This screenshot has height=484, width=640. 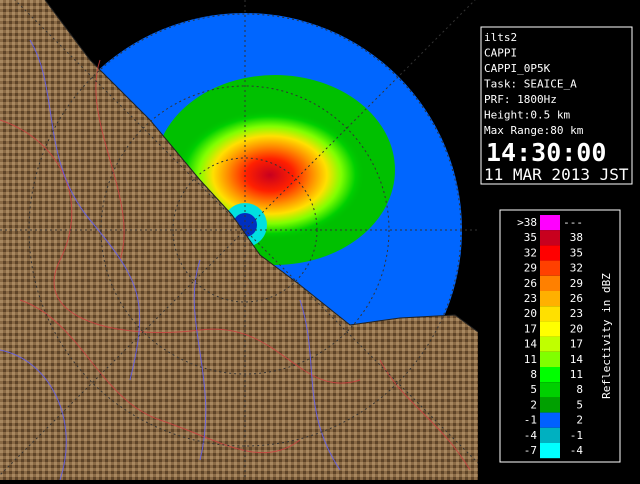 I want to click on legend-upper: 20, so click(x=576, y=328).